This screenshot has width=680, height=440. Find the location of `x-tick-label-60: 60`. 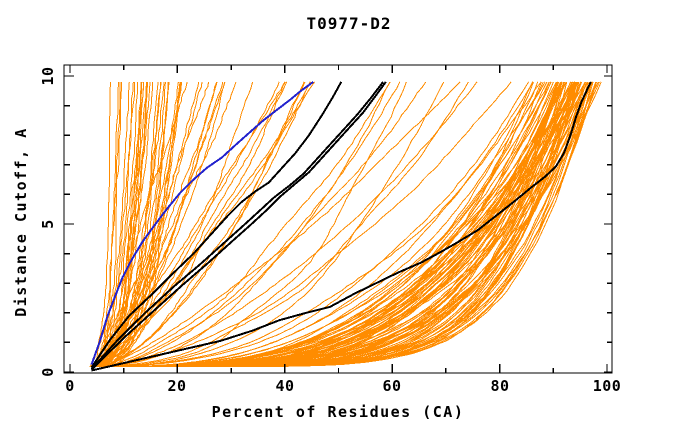

x-tick-label-60: 60 is located at coordinates (391, 386).